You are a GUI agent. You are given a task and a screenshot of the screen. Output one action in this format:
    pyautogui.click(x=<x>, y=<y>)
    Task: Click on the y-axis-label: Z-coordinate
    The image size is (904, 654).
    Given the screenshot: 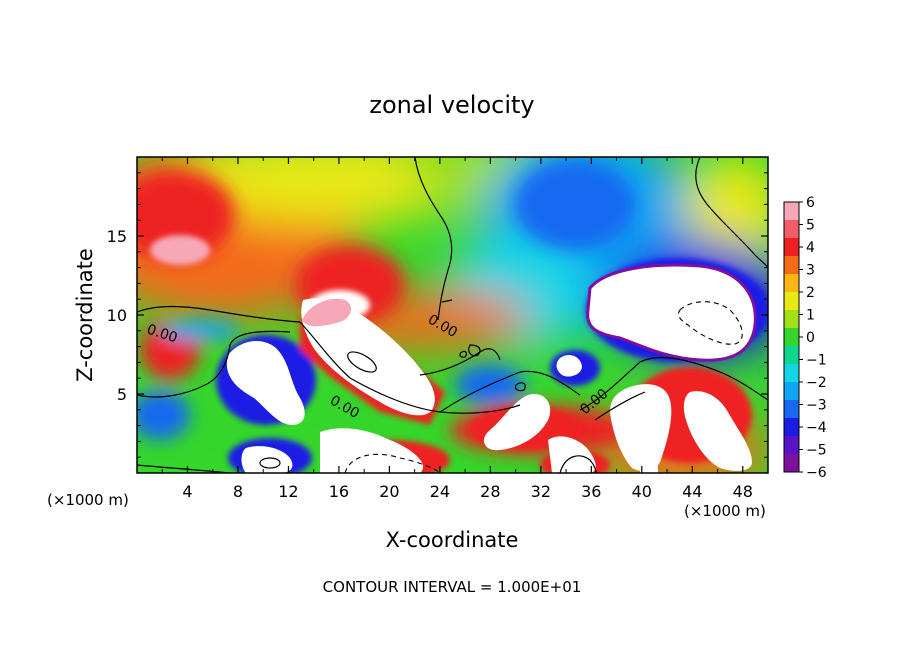 What is the action you would take?
    pyautogui.click(x=85, y=315)
    